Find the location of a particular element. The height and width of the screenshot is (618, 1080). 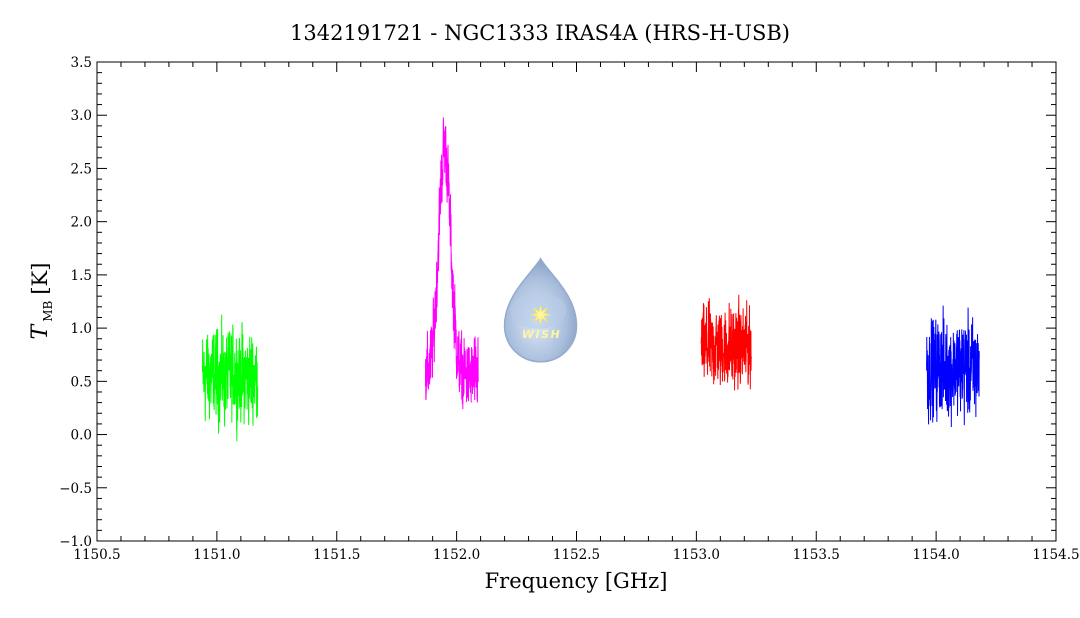

x-tick-label: 1151.0 is located at coordinates (216, 555).